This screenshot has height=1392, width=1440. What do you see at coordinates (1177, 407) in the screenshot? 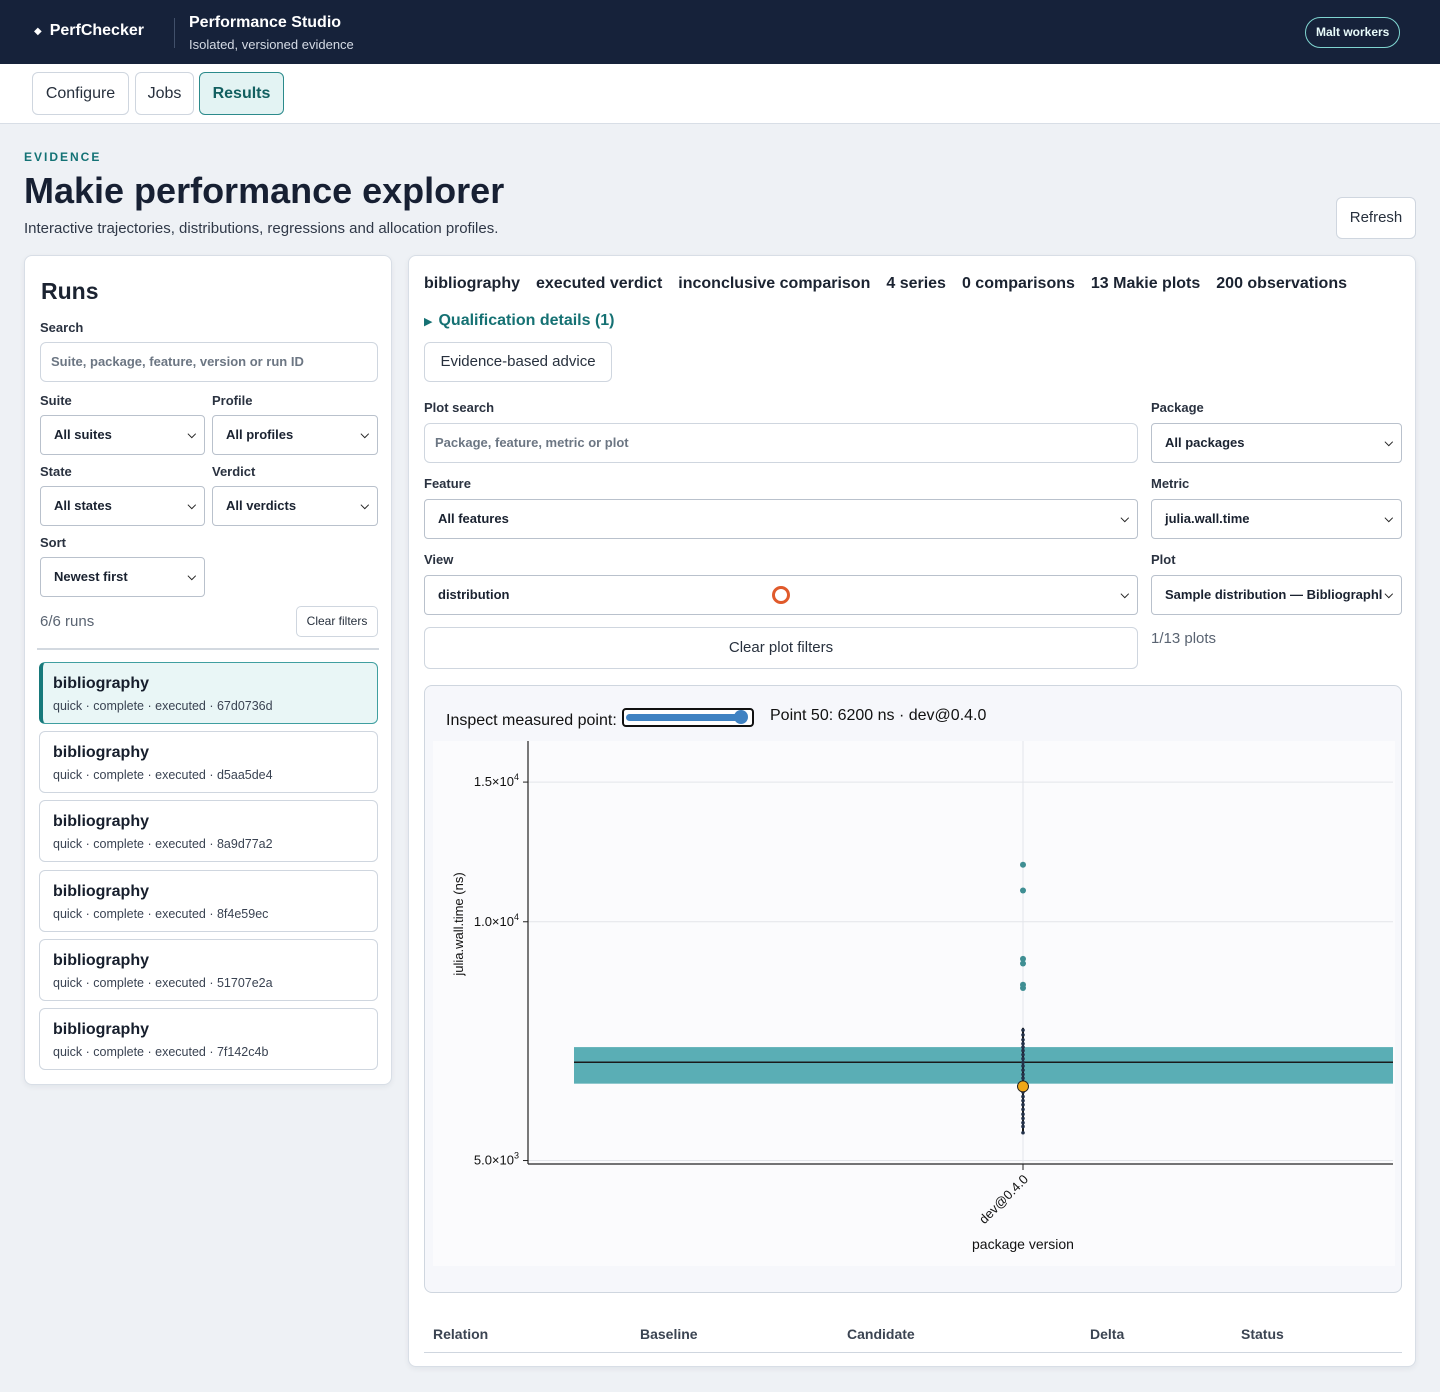
I see `package-label: Package` at bounding box center [1177, 407].